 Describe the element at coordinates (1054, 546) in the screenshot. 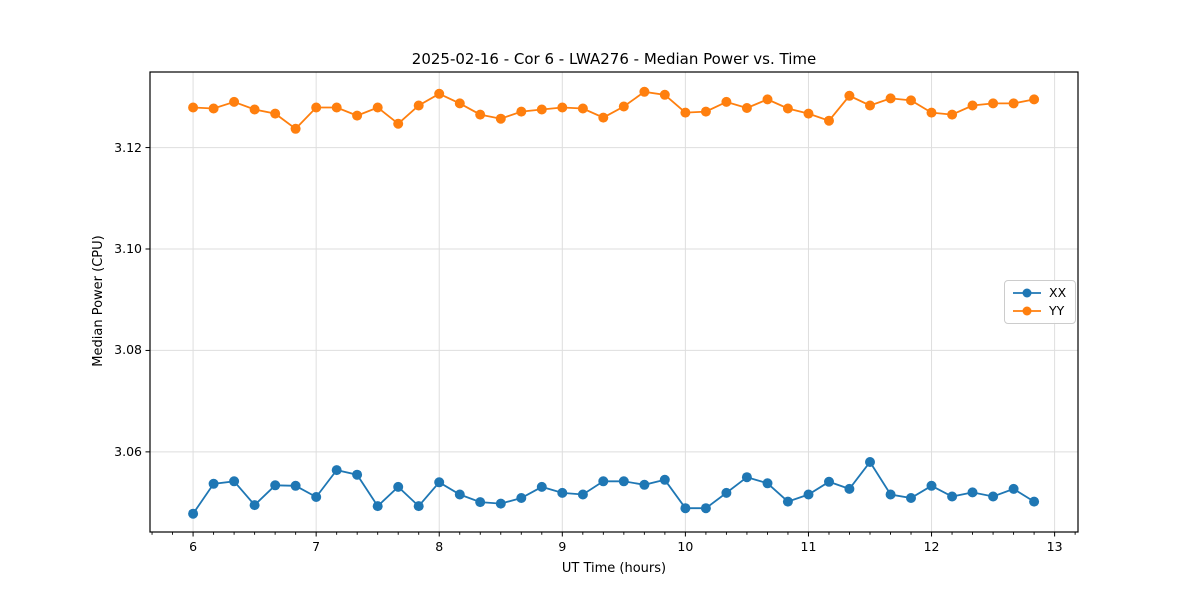

I see `x-tick-label: 13` at that location.